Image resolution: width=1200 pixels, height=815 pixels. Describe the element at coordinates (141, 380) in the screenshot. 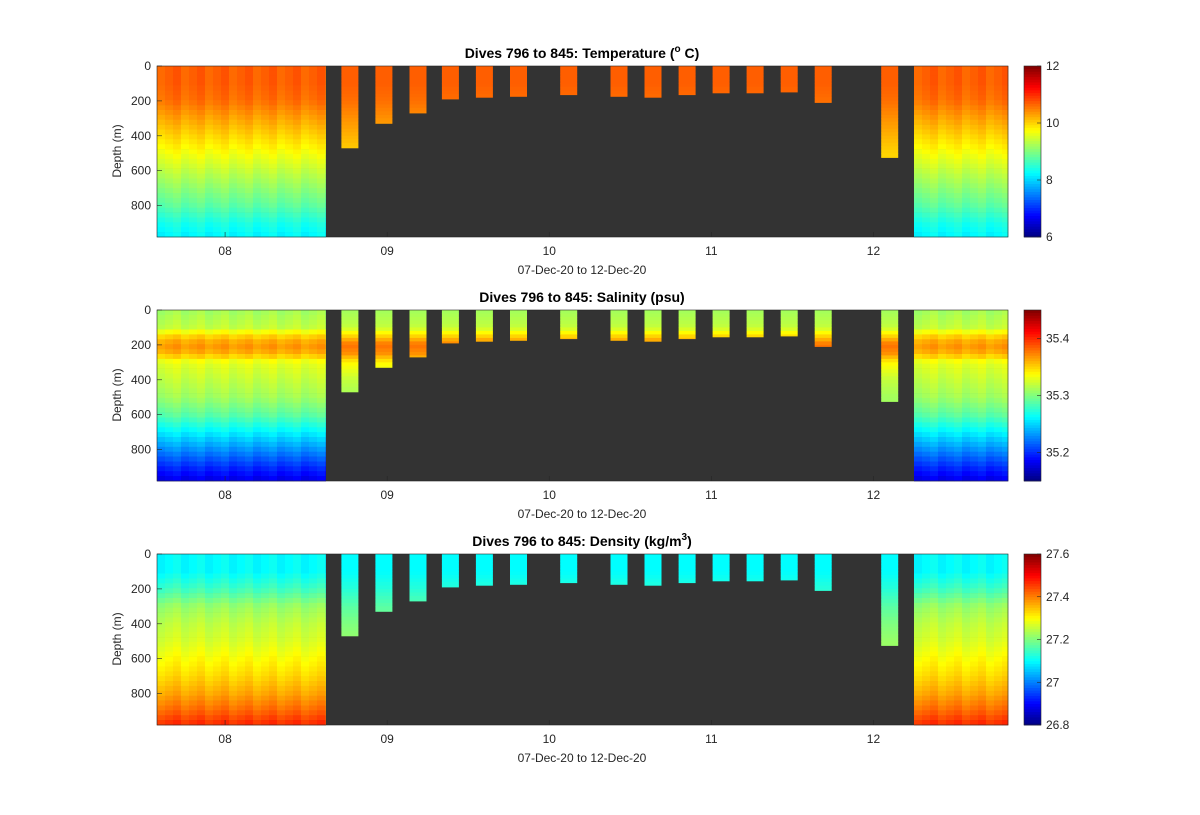

I see `salinity-y-tick-label: 400` at that location.